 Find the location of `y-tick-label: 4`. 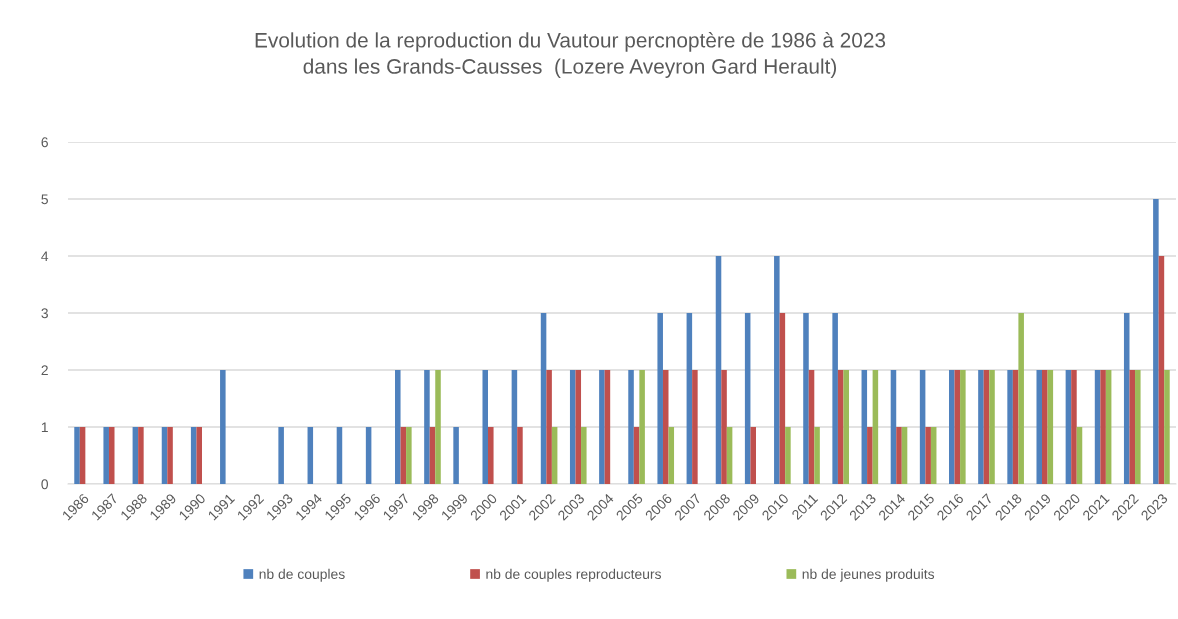

y-tick-label: 4 is located at coordinates (45, 256).